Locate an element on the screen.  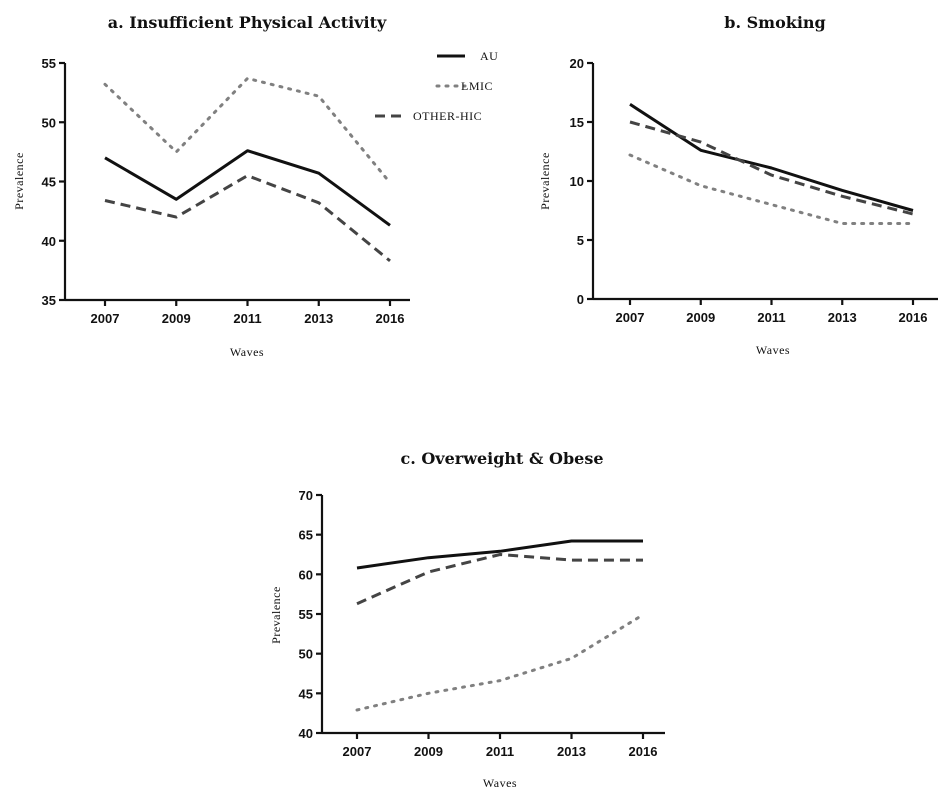
panel-c-x-tick-label: 2009 is located at coordinates (428, 751).